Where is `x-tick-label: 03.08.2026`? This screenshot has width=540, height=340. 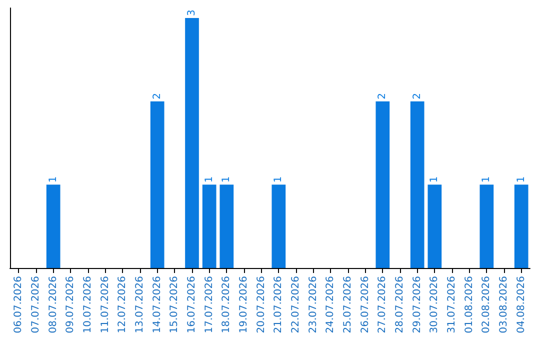
x-tick-label: 03.08.2026 is located at coordinates (504, 305).